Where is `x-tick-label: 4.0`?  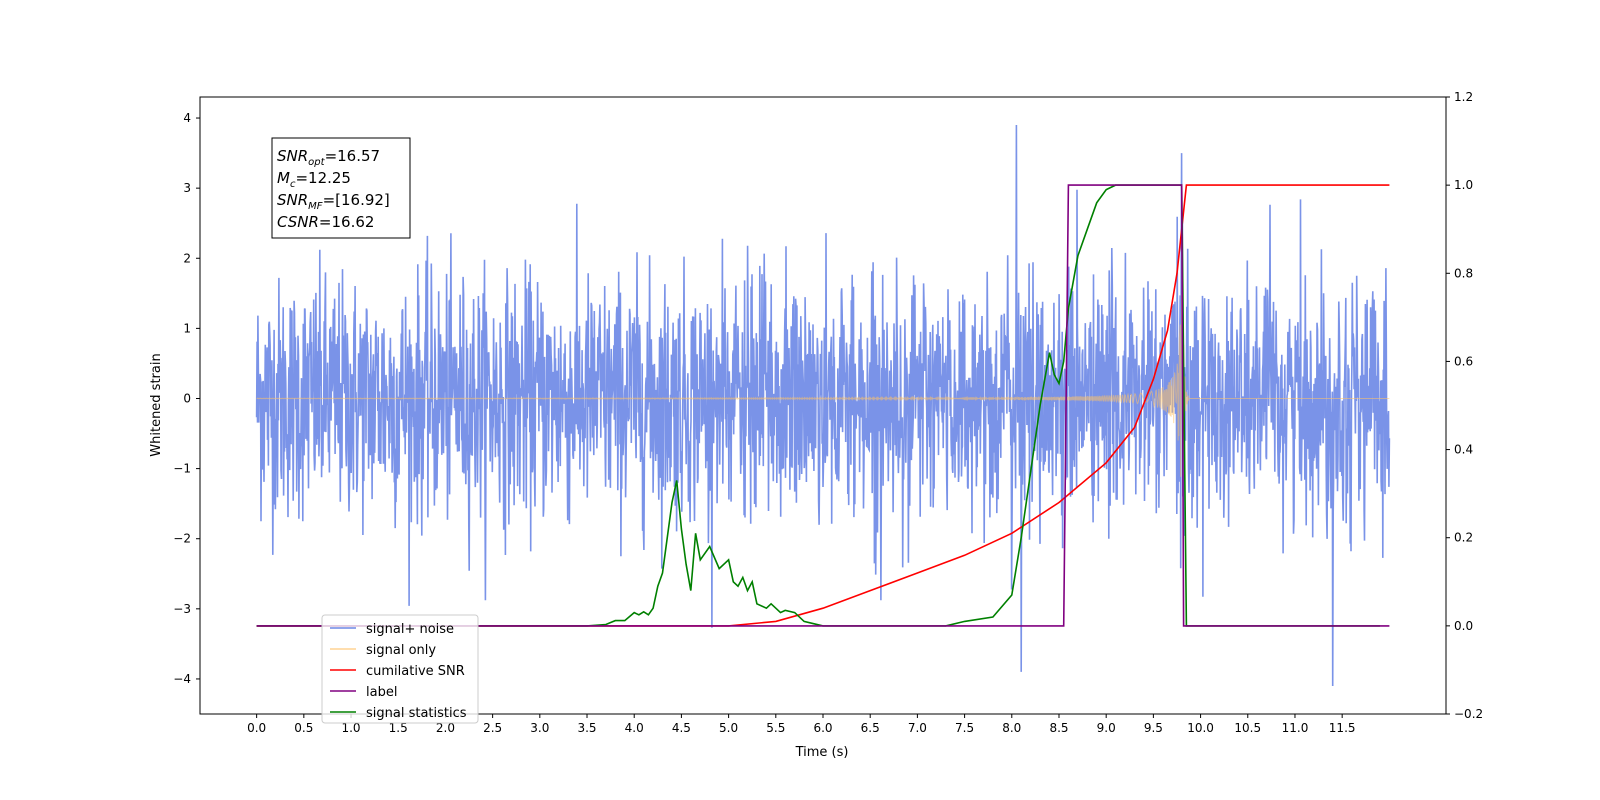
x-tick-label: 4.0 is located at coordinates (634, 728).